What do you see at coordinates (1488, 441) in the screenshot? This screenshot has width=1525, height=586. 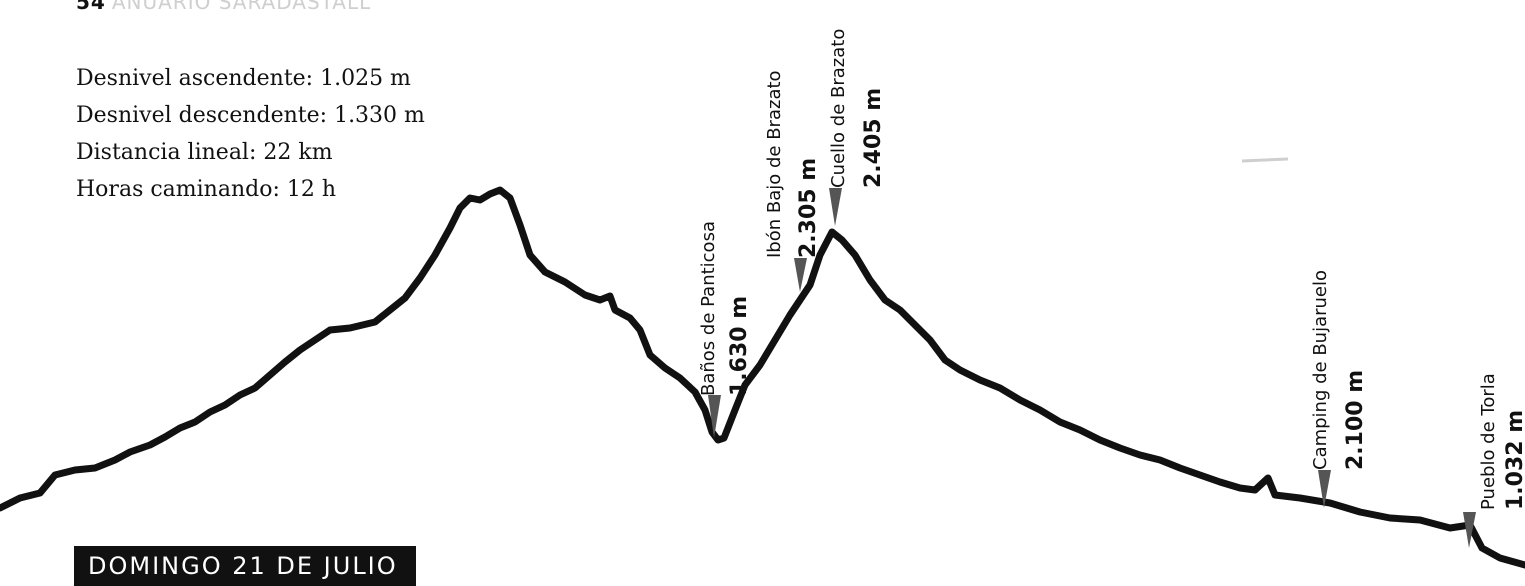 I see `waypoint-name: Pueblo de Torla` at bounding box center [1488, 441].